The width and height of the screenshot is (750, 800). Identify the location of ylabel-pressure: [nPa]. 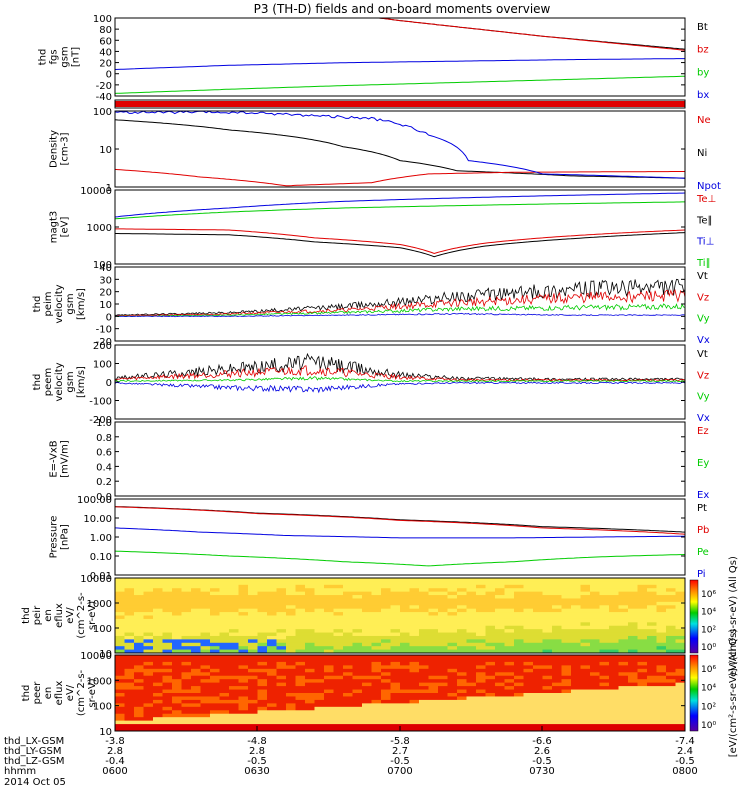
(65, 537).